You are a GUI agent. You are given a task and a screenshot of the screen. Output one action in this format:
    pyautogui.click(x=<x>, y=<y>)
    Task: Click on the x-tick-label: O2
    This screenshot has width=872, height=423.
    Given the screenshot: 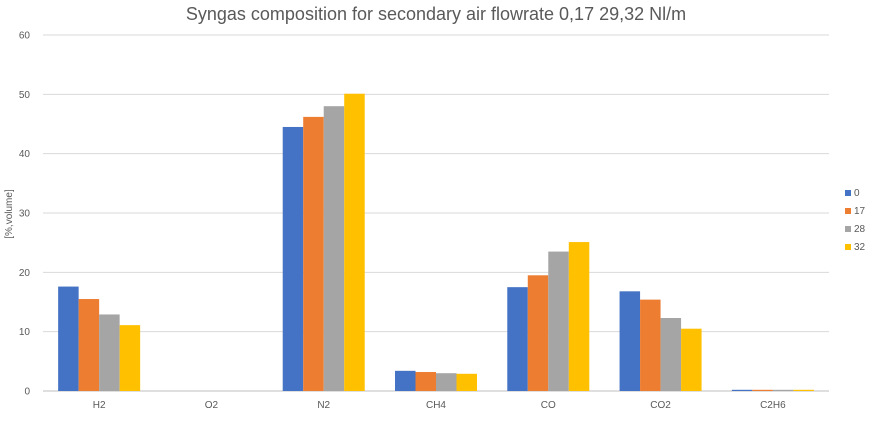 What is the action you would take?
    pyautogui.click(x=212, y=405)
    